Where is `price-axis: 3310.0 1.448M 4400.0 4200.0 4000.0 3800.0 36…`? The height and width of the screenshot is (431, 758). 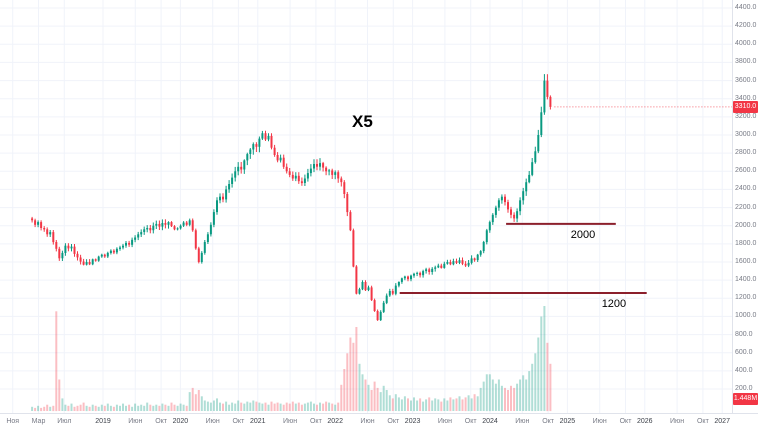 price-axis: 3310.0 1.448M 4400.0 4200.0 4000.0 3800.0 36… is located at coordinates (745, 206).